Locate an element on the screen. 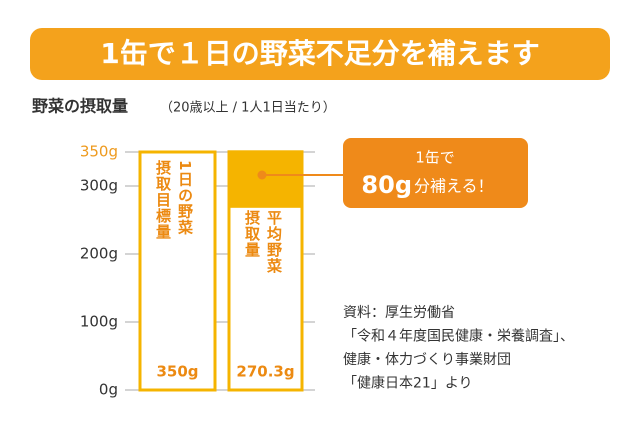 The height and width of the screenshot is (425, 640). callout-text: 1缶で is located at coordinates (435, 158).